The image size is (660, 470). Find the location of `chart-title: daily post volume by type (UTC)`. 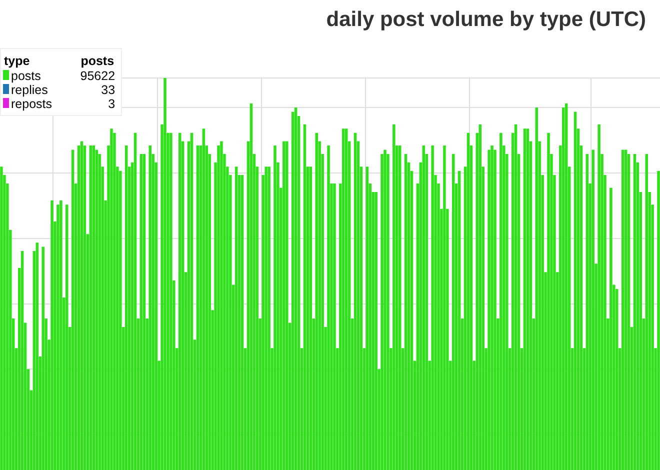

chart-title: daily post volume by type (UTC) is located at coordinates (486, 20).